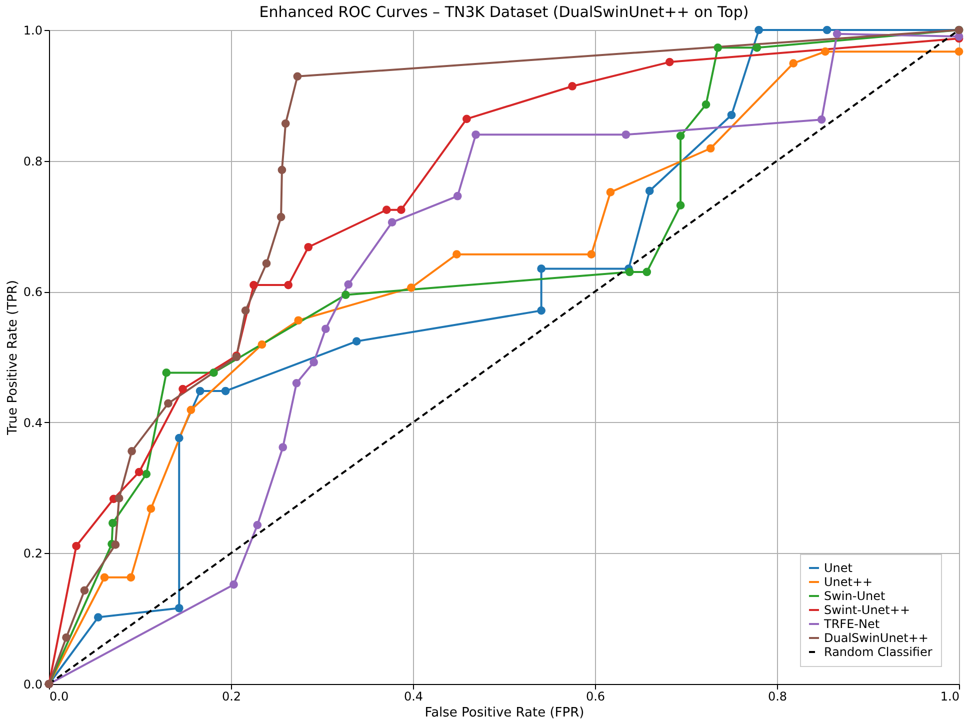 Image resolution: width=979 pixels, height=724 pixels. Describe the element at coordinates (32, 31) in the screenshot. I see `y-tick-label: 1.0` at that location.